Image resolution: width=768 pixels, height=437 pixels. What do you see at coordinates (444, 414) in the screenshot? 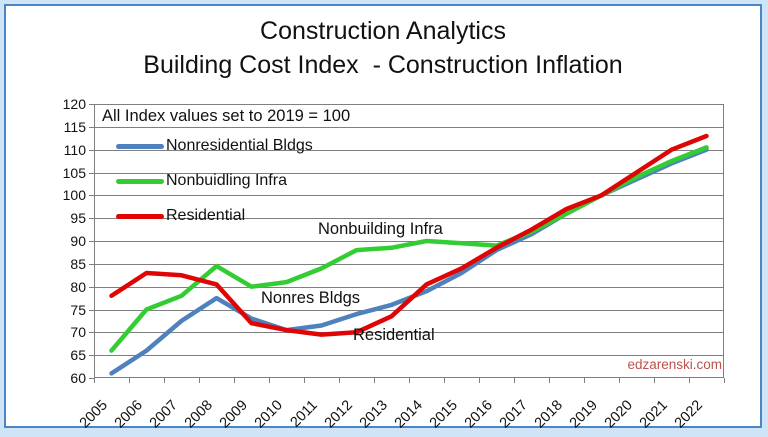
I see `x-axis-label: 2015` at bounding box center [444, 414].